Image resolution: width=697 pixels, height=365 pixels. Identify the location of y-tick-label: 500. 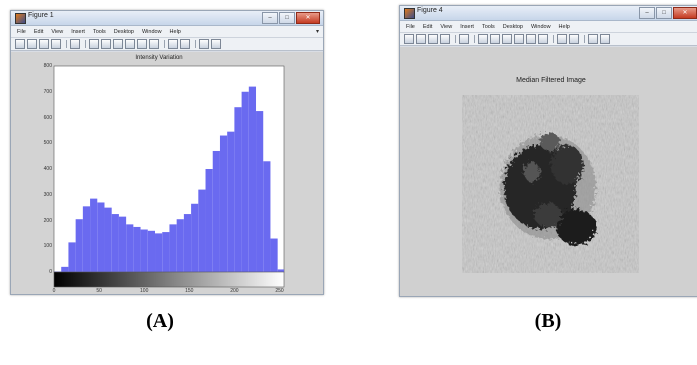
(47, 143).